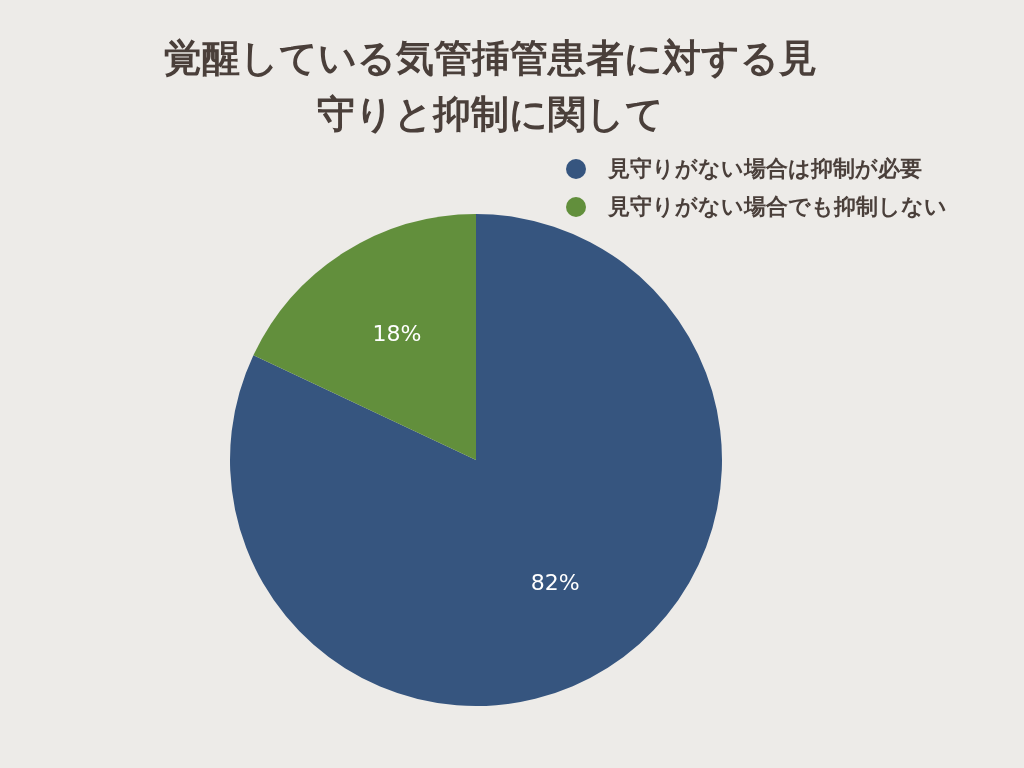 The width and height of the screenshot is (1024, 768). I want to click on data-label: 82%, so click(555, 583).